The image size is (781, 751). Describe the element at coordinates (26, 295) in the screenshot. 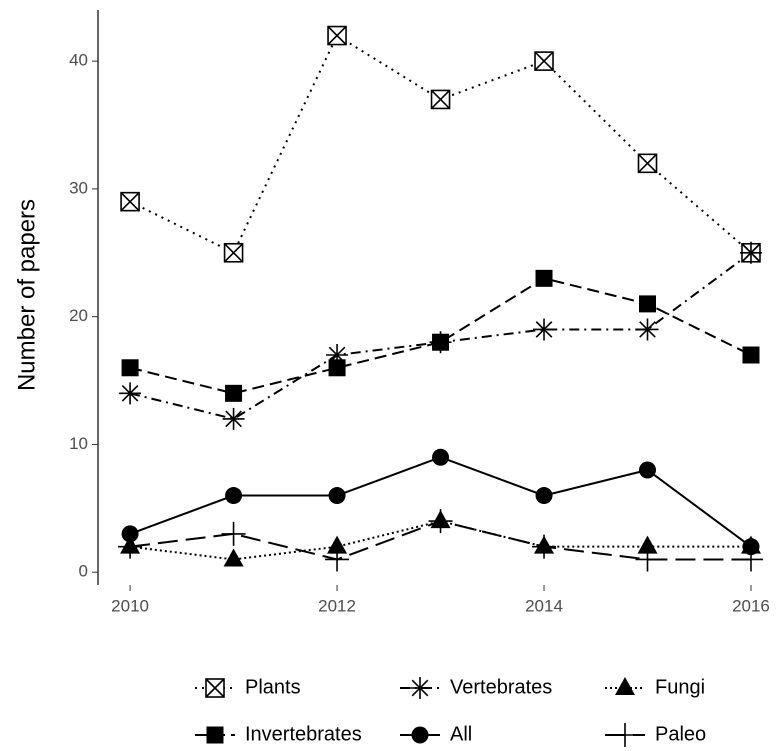

I see `y-axis-title: Number of papers` at that location.